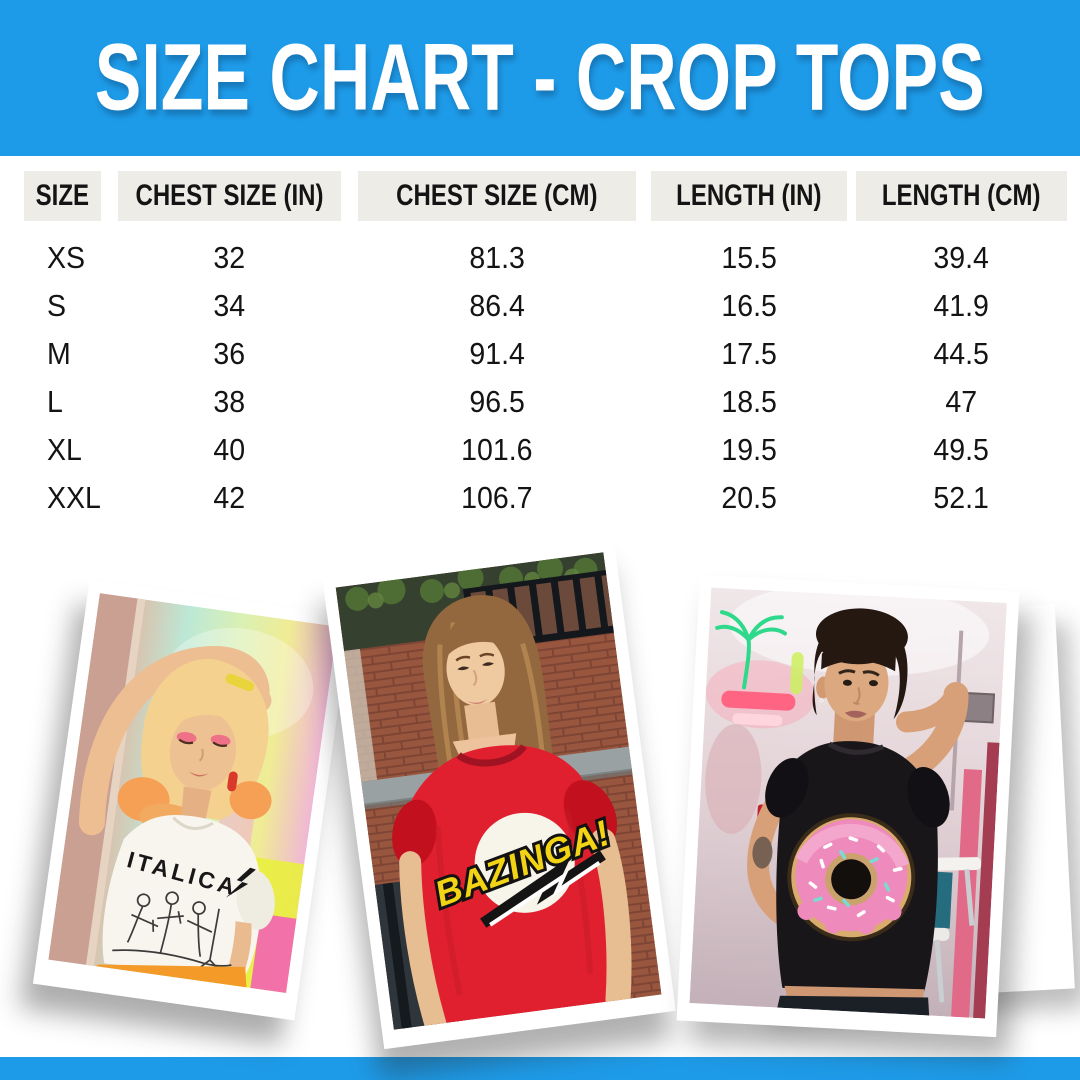  What do you see at coordinates (62, 196) in the screenshot?
I see `column-header-size: SIZE` at bounding box center [62, 196].